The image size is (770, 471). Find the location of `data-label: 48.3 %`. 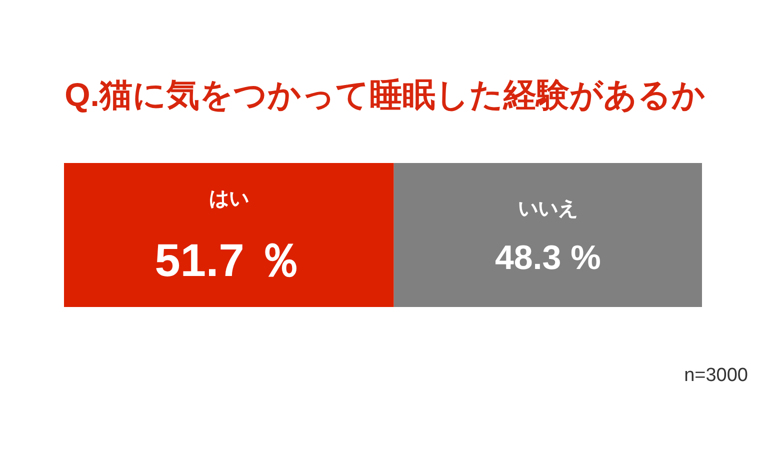

data-label: 48.3 % is located at coordinates (547, 258).